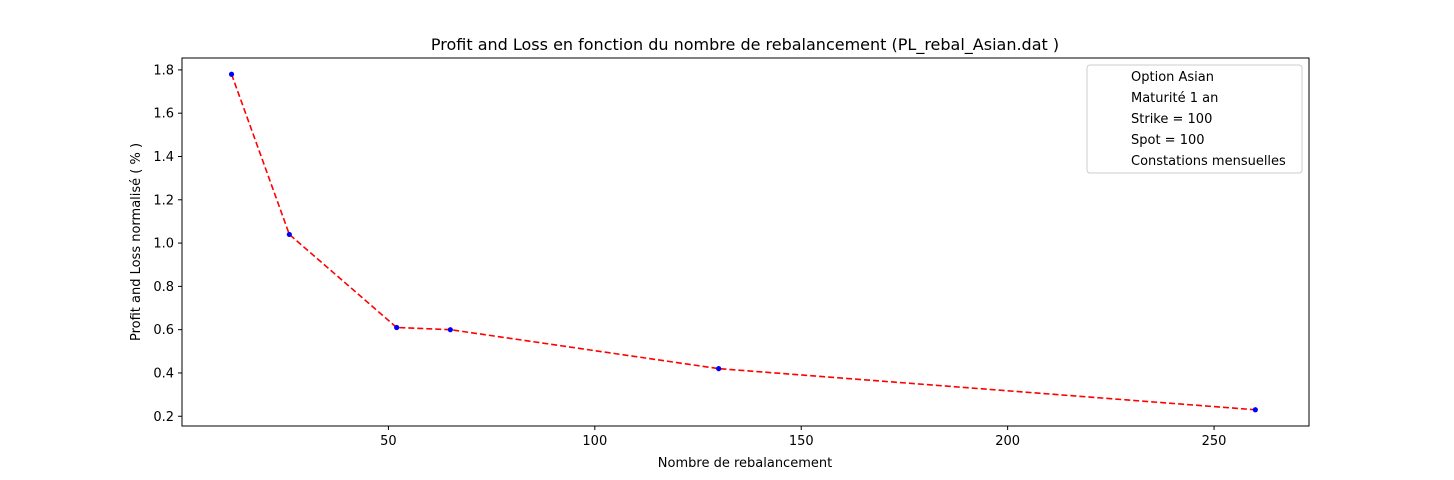  I want to click on y-tick-label-8: 1.8, so click(163, 70).